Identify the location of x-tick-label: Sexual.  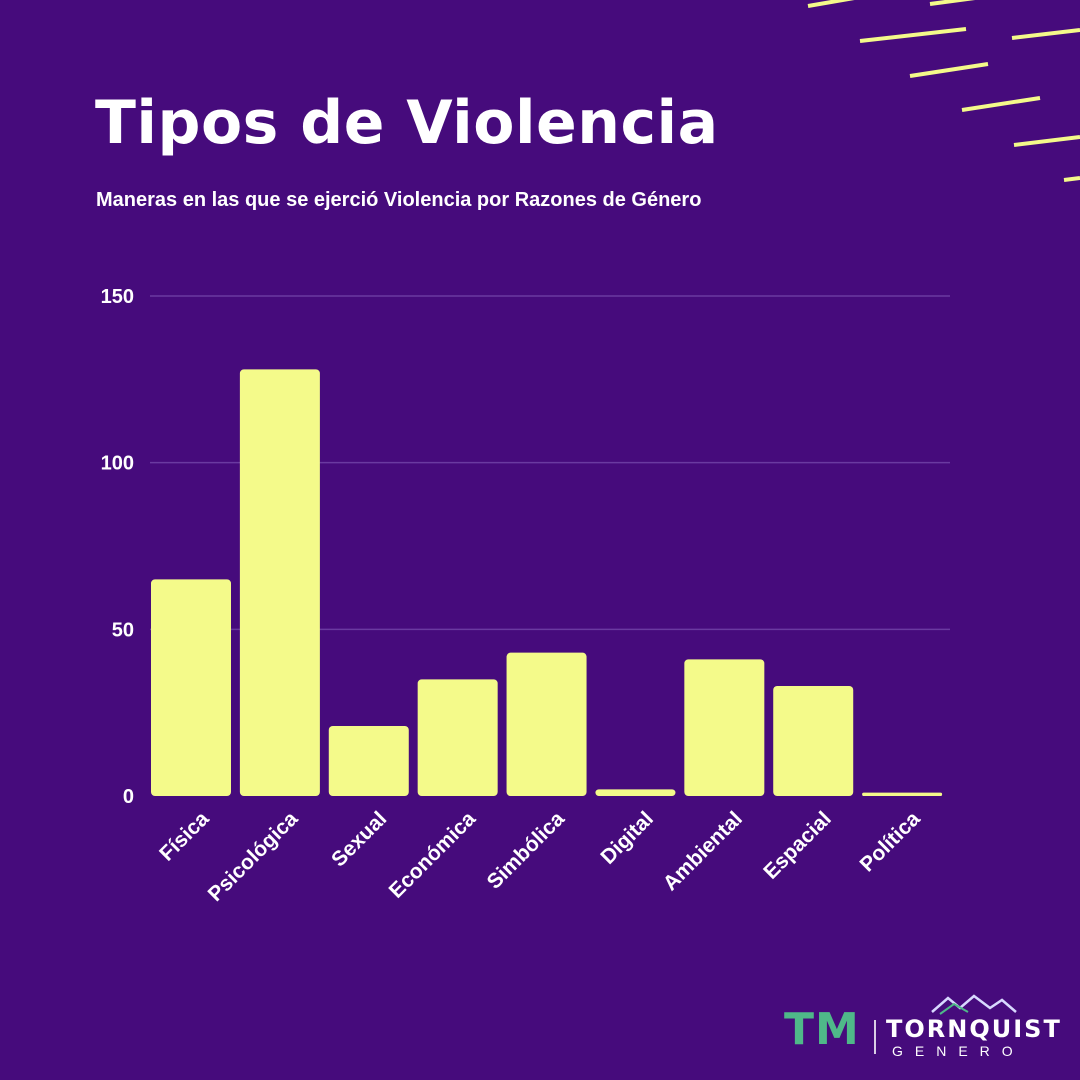
(359, 839).